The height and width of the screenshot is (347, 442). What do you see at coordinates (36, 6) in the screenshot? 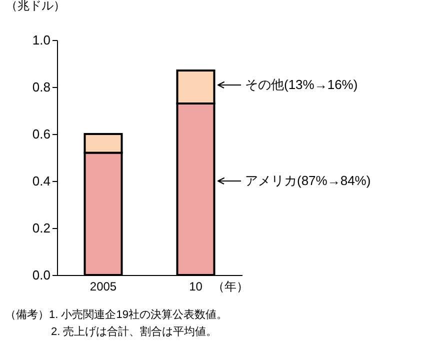
I see `y-axis-title: （兆ドル）` at bounding box center [36, 6].